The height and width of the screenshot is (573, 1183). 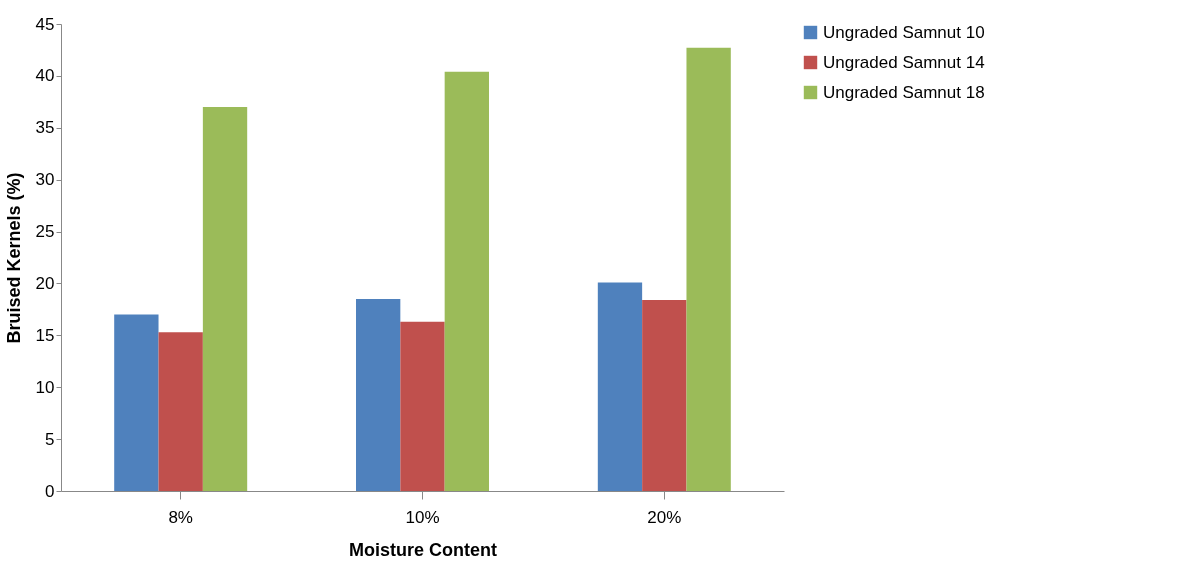 What do you see at coordinates (45, 24) in the screenshot?
I see `y-tick-label: 45` at bounding box center [45, 24].